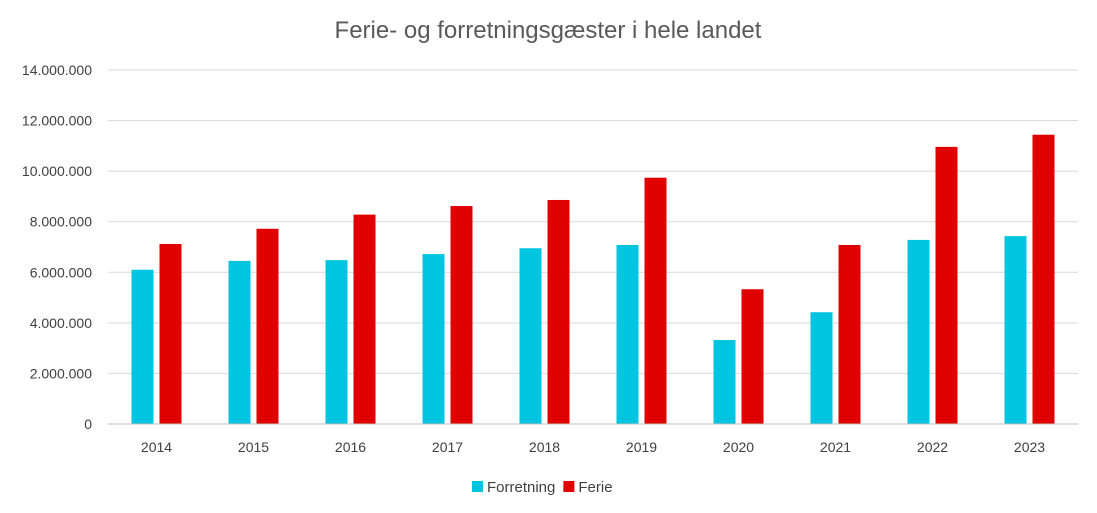 This screenshot has width=1097, height=513. What do you see at coordinates (57, 121) in the screenshot?
I see `y-tick-label: 12.000.000` at bounding box center [57, 121].